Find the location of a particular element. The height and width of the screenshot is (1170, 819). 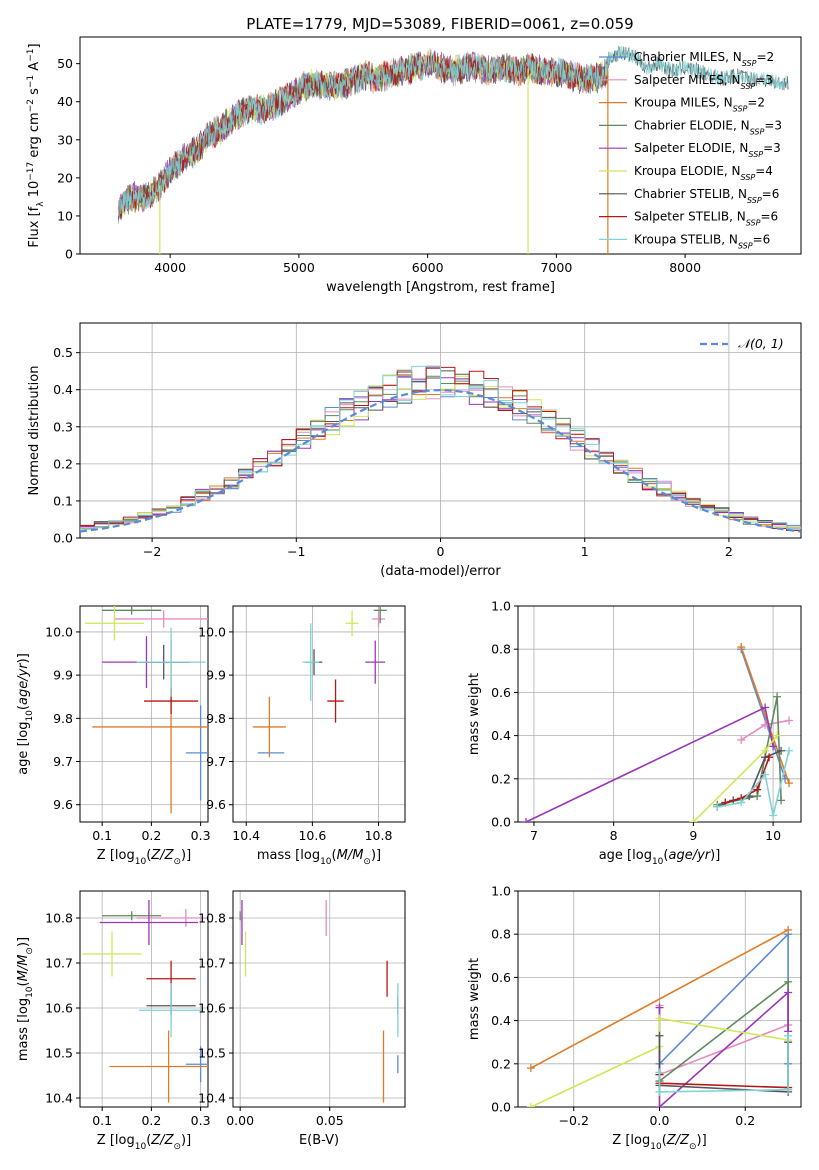

label-part: erg cm is located at coordinates (34, 136).